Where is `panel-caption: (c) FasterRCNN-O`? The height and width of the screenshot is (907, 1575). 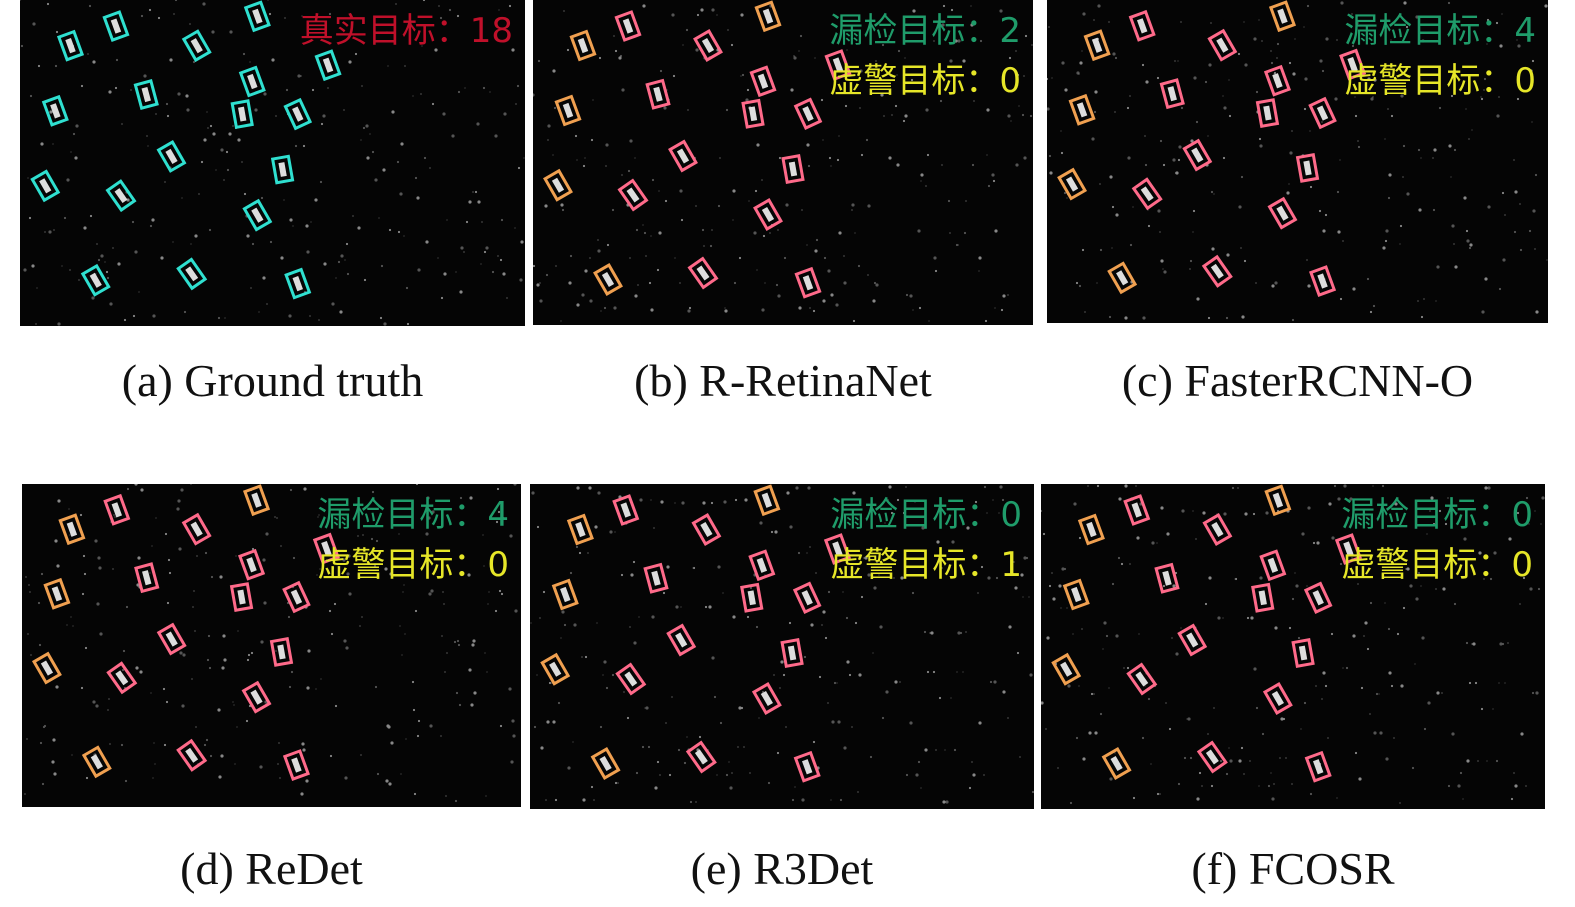
panel-caption: (c) FasterRCNN-O is located at coordinates (1297, 380).